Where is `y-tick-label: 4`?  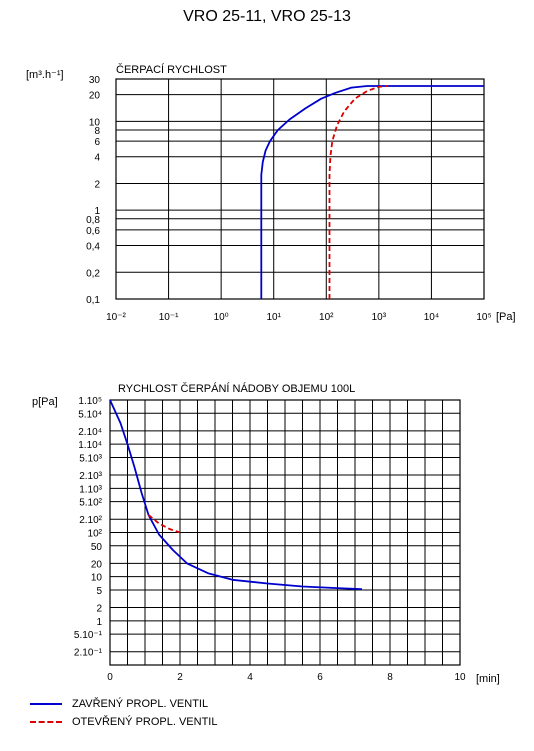
y-tick-label: 4 is located at coordinates (97, 158).